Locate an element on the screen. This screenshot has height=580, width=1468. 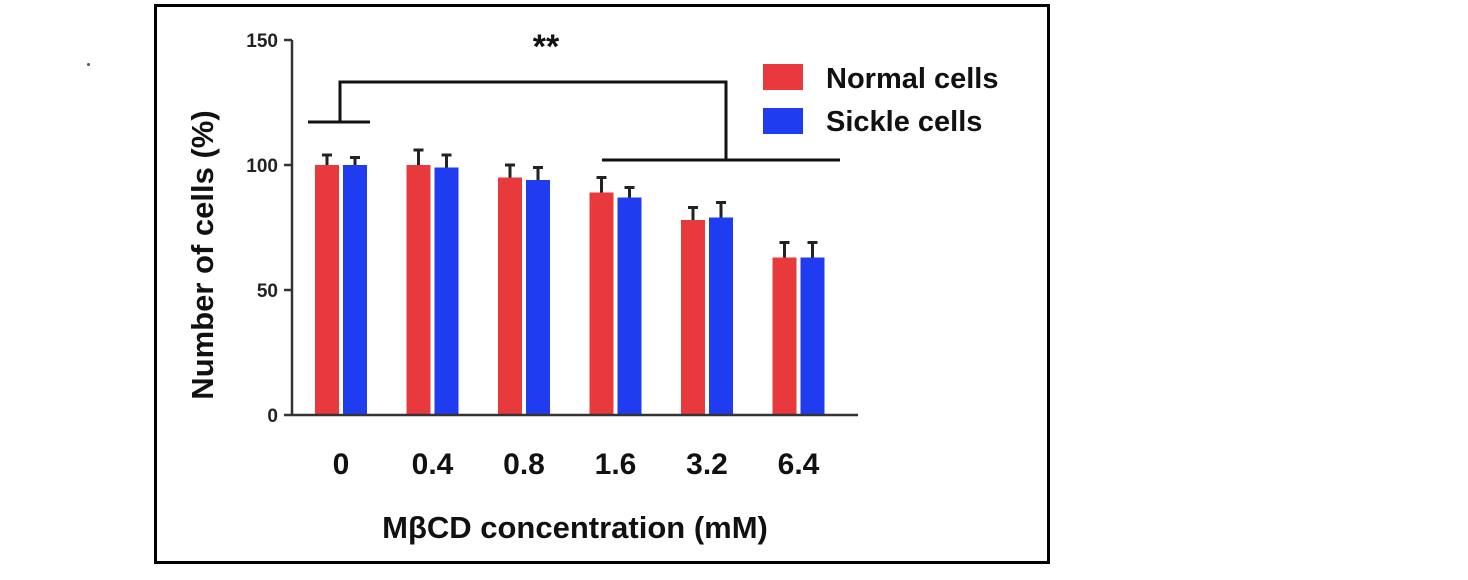
bracket-left is located at coordinates (574, 121).